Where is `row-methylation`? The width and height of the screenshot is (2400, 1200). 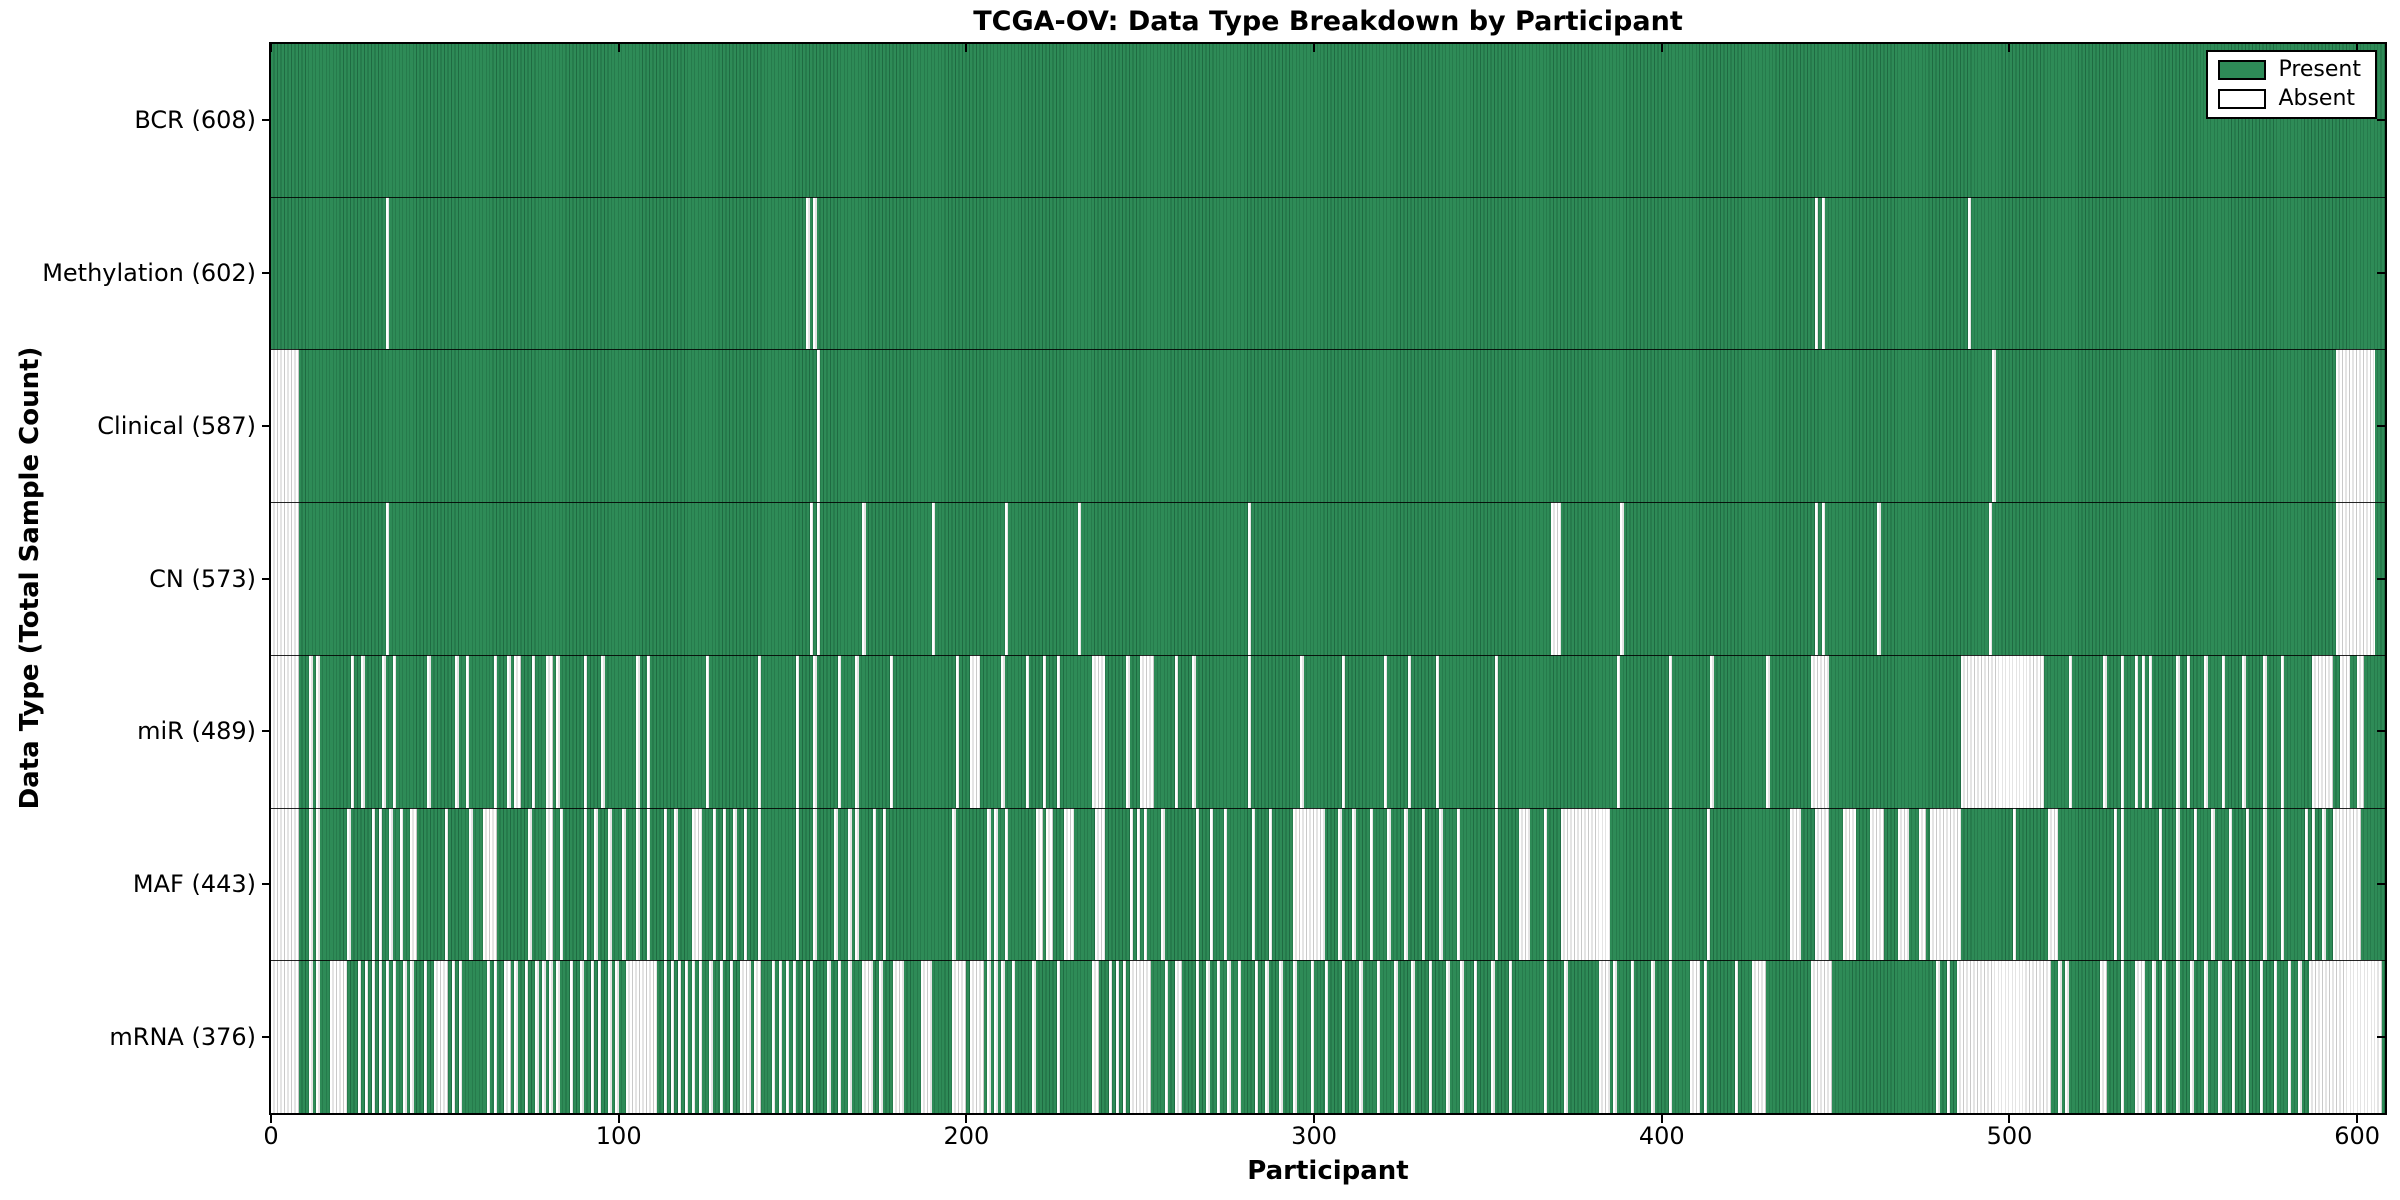
row-methylation is located at coordinates (1328, 273).